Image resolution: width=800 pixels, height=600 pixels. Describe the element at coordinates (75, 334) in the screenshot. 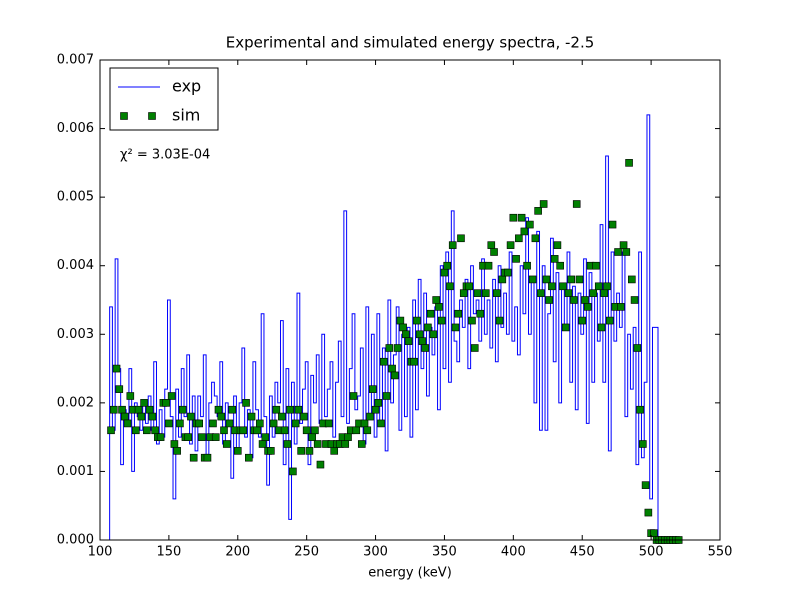

I see `y-tick-label: 0.003` at that location.